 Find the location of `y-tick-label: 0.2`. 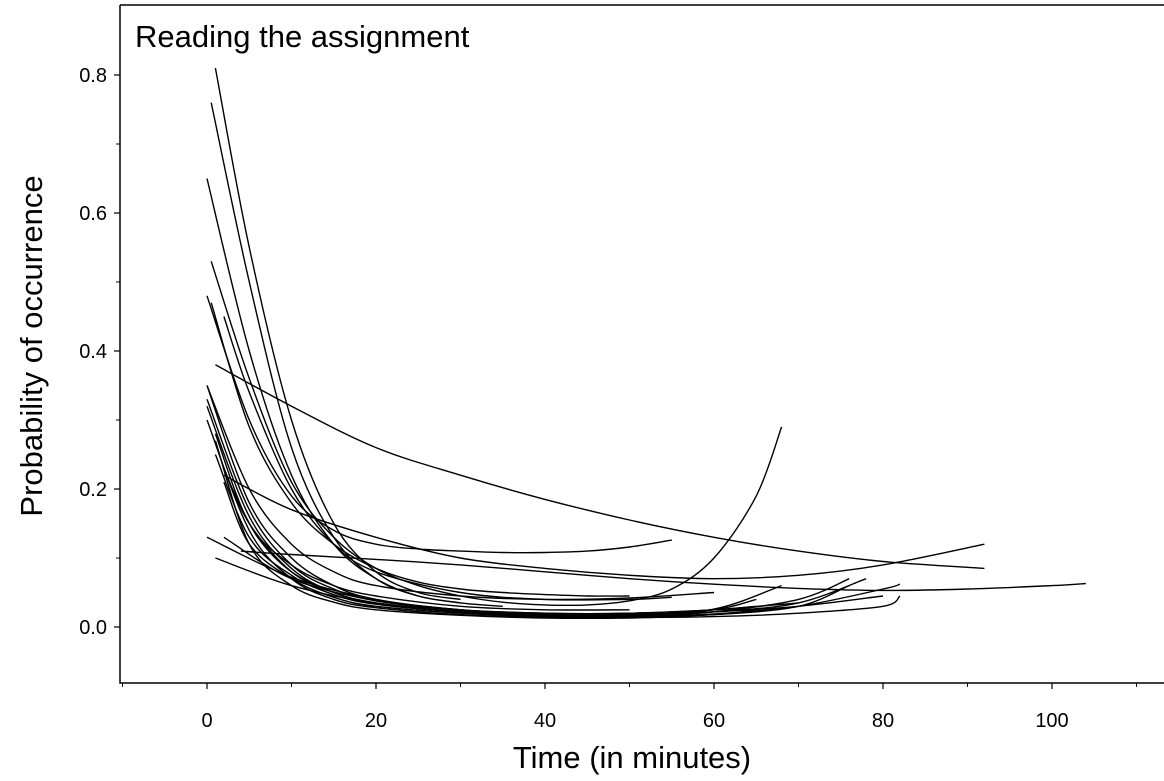

y-tick-label: 0.2 is located at coordinates (93, 490).